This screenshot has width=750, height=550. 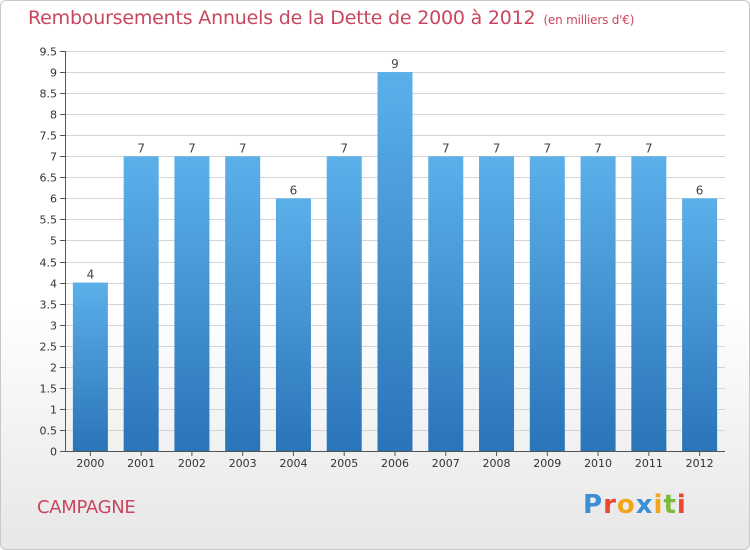 I want to click on value-label-2002: 7, so click(x=192, y=148).